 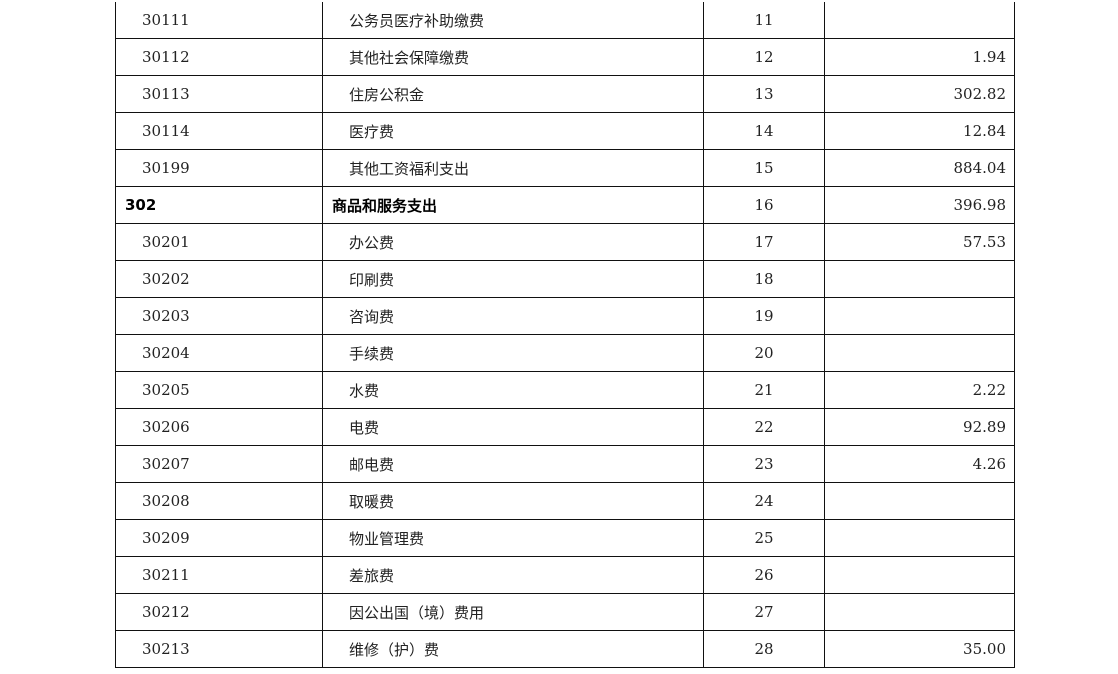 I want to click on table-row: 30207 邮电费 23 4.26, so click(x=565, y=464).